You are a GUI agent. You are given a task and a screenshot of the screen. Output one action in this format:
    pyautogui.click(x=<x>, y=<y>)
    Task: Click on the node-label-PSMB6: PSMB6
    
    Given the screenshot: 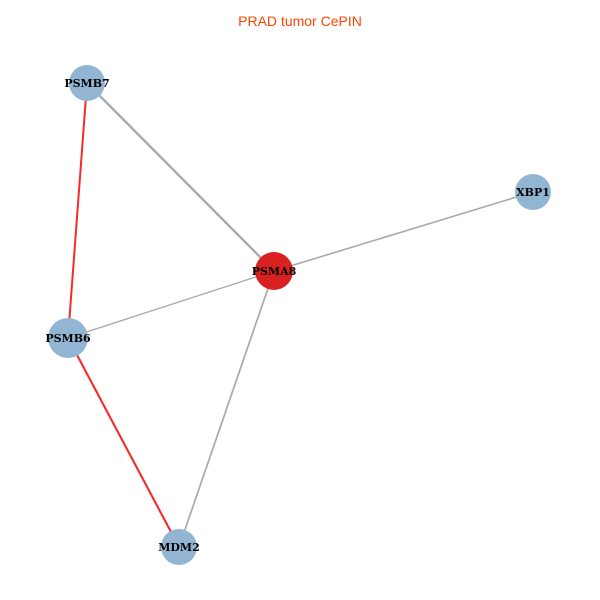 What is the action you would take?
    pyautogui.click(x=68, y=338)
    